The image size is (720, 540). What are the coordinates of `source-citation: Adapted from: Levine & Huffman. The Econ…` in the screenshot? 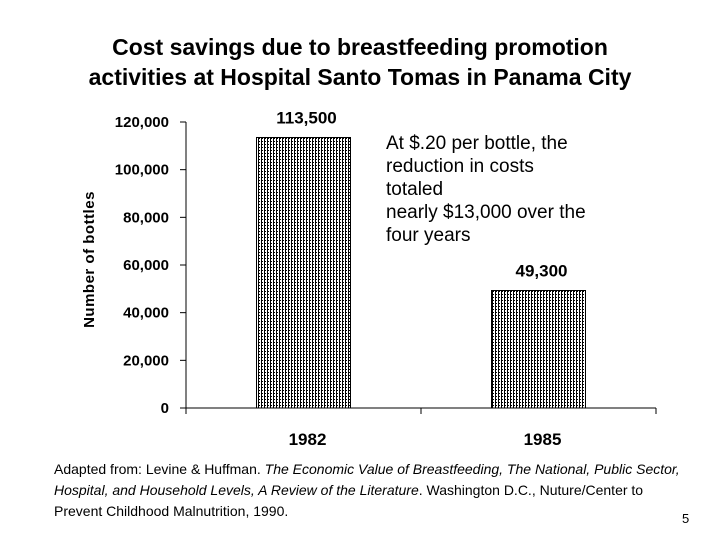 It's located at (374, 490).